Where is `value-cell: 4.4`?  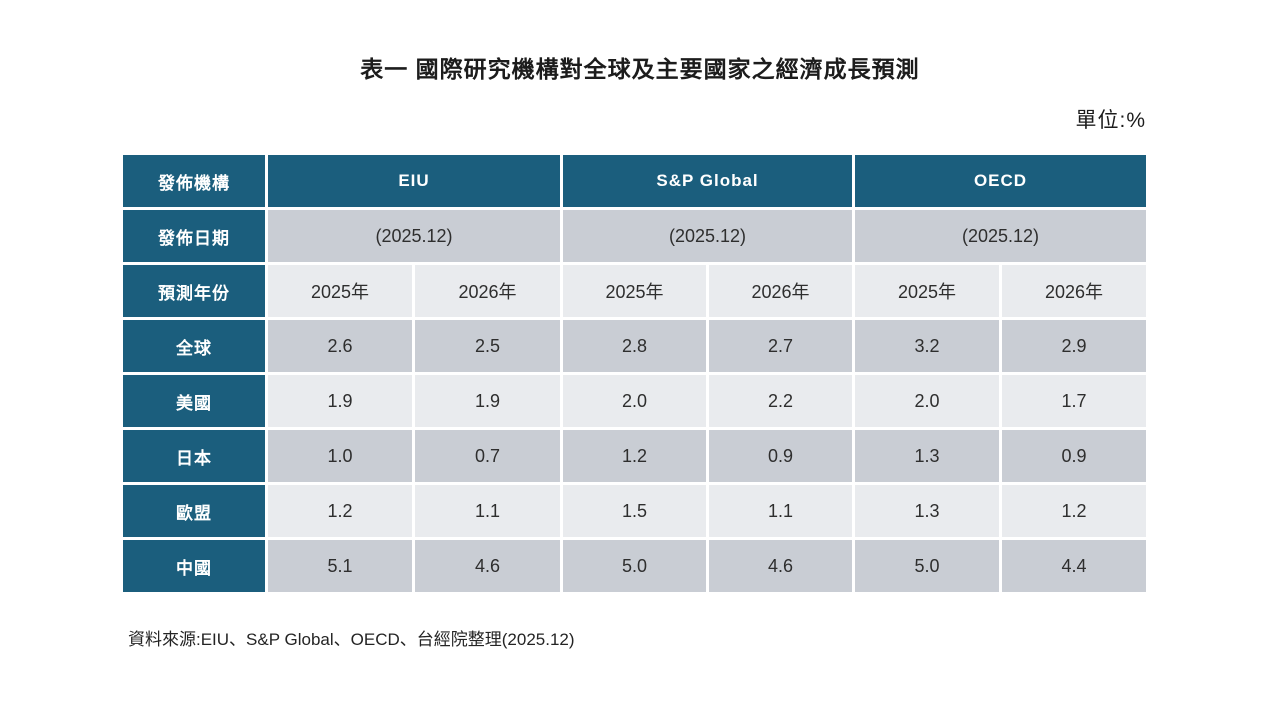 value-cell: 4.4 is located at coordinates (1074, 566).